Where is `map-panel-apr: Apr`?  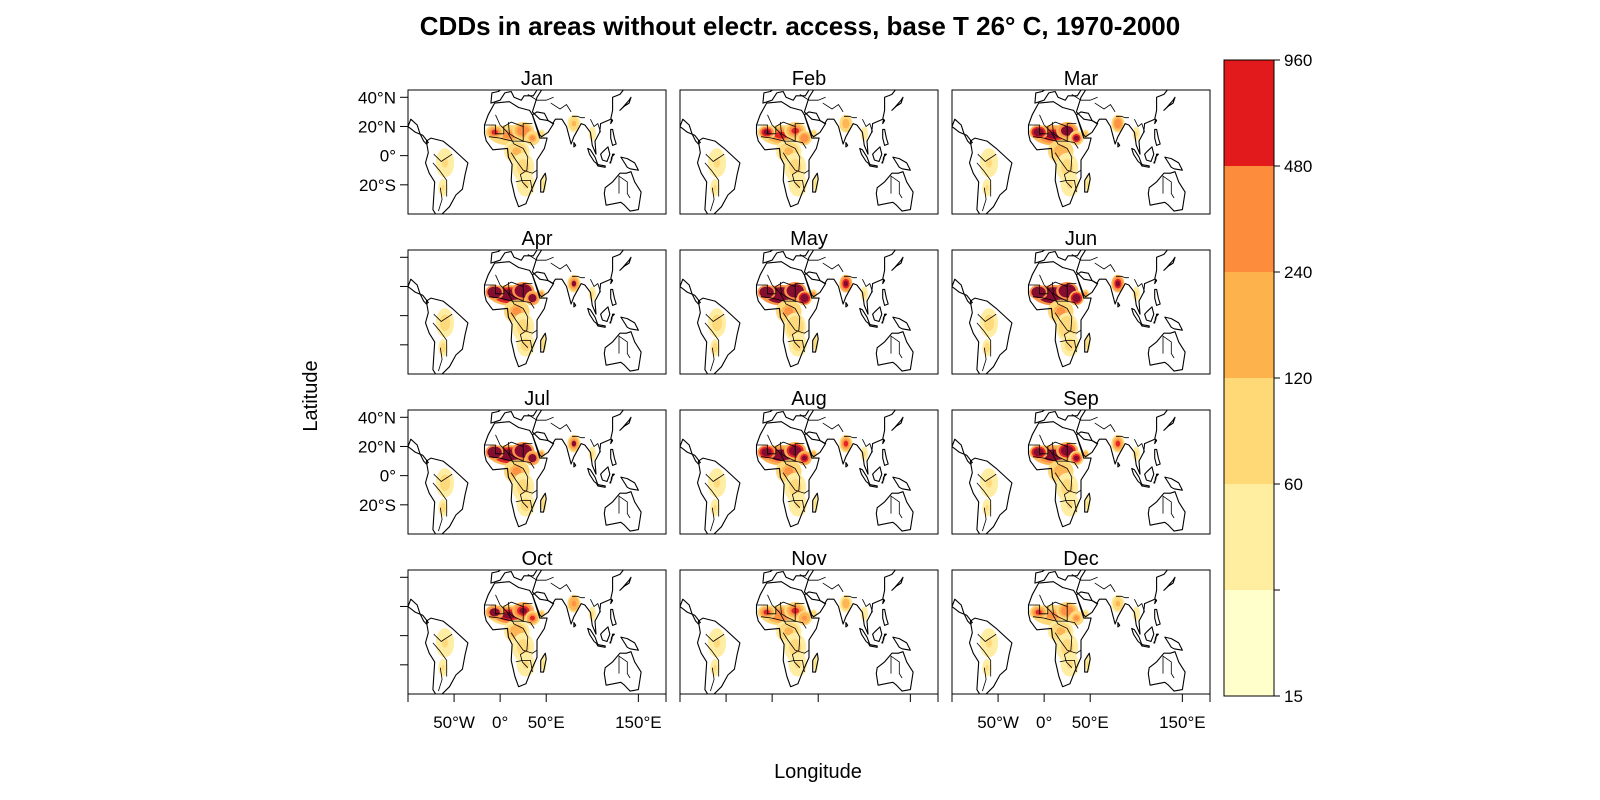 map-panel-apr: Apr is located at coordinates (537, 301).